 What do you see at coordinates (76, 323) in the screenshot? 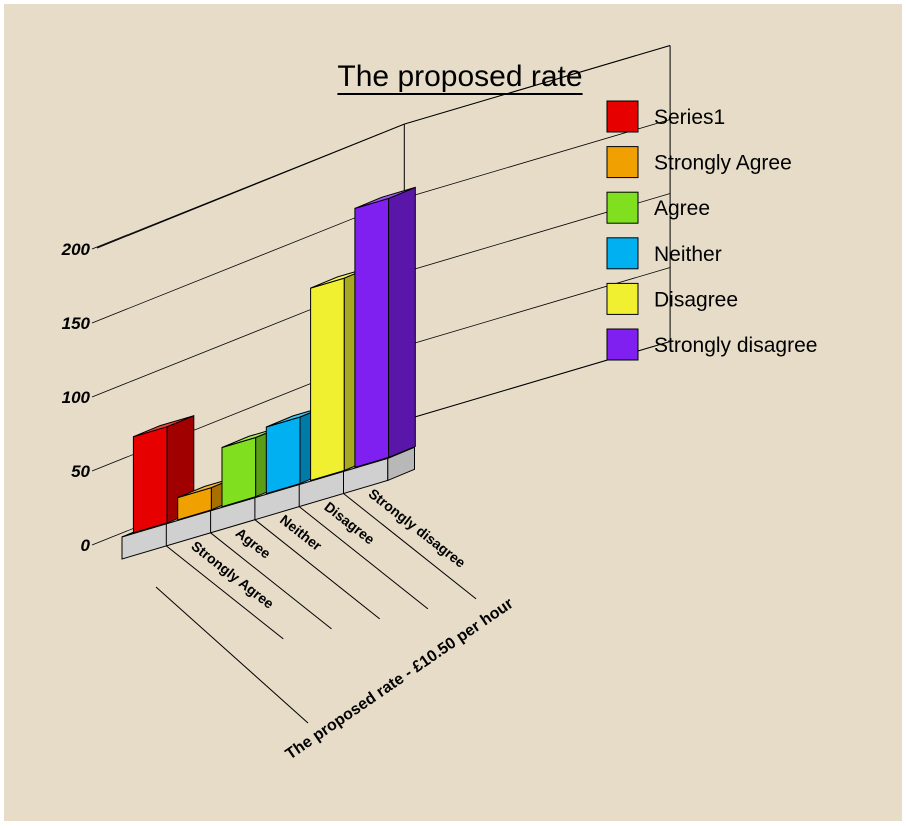
I see `y-tick-label: 150` at bounding box center [76, 323].